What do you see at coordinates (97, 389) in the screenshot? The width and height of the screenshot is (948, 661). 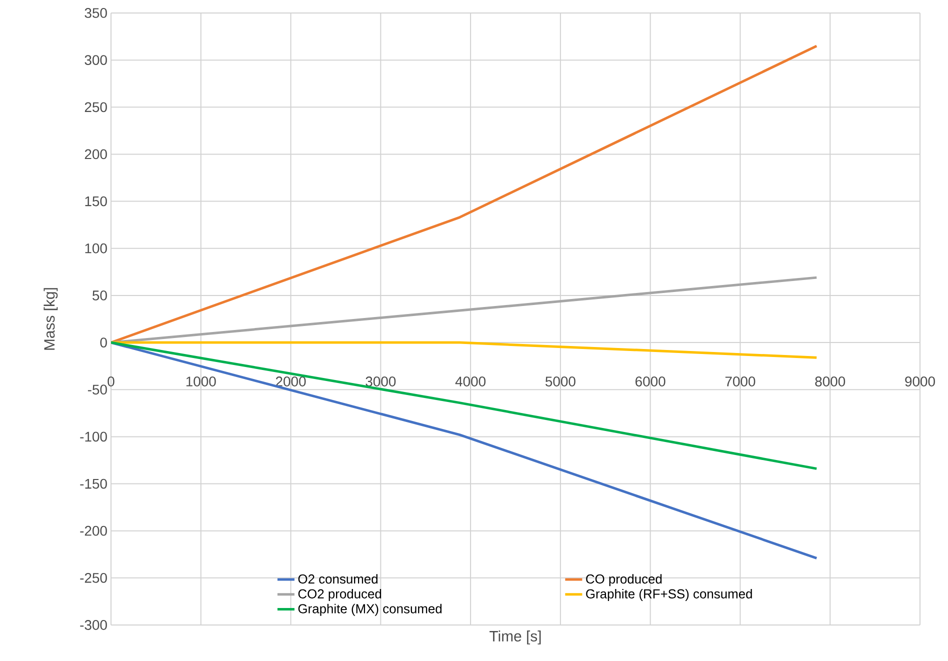 I see `y-tick-label: -50` at bounding box center [97, 389].